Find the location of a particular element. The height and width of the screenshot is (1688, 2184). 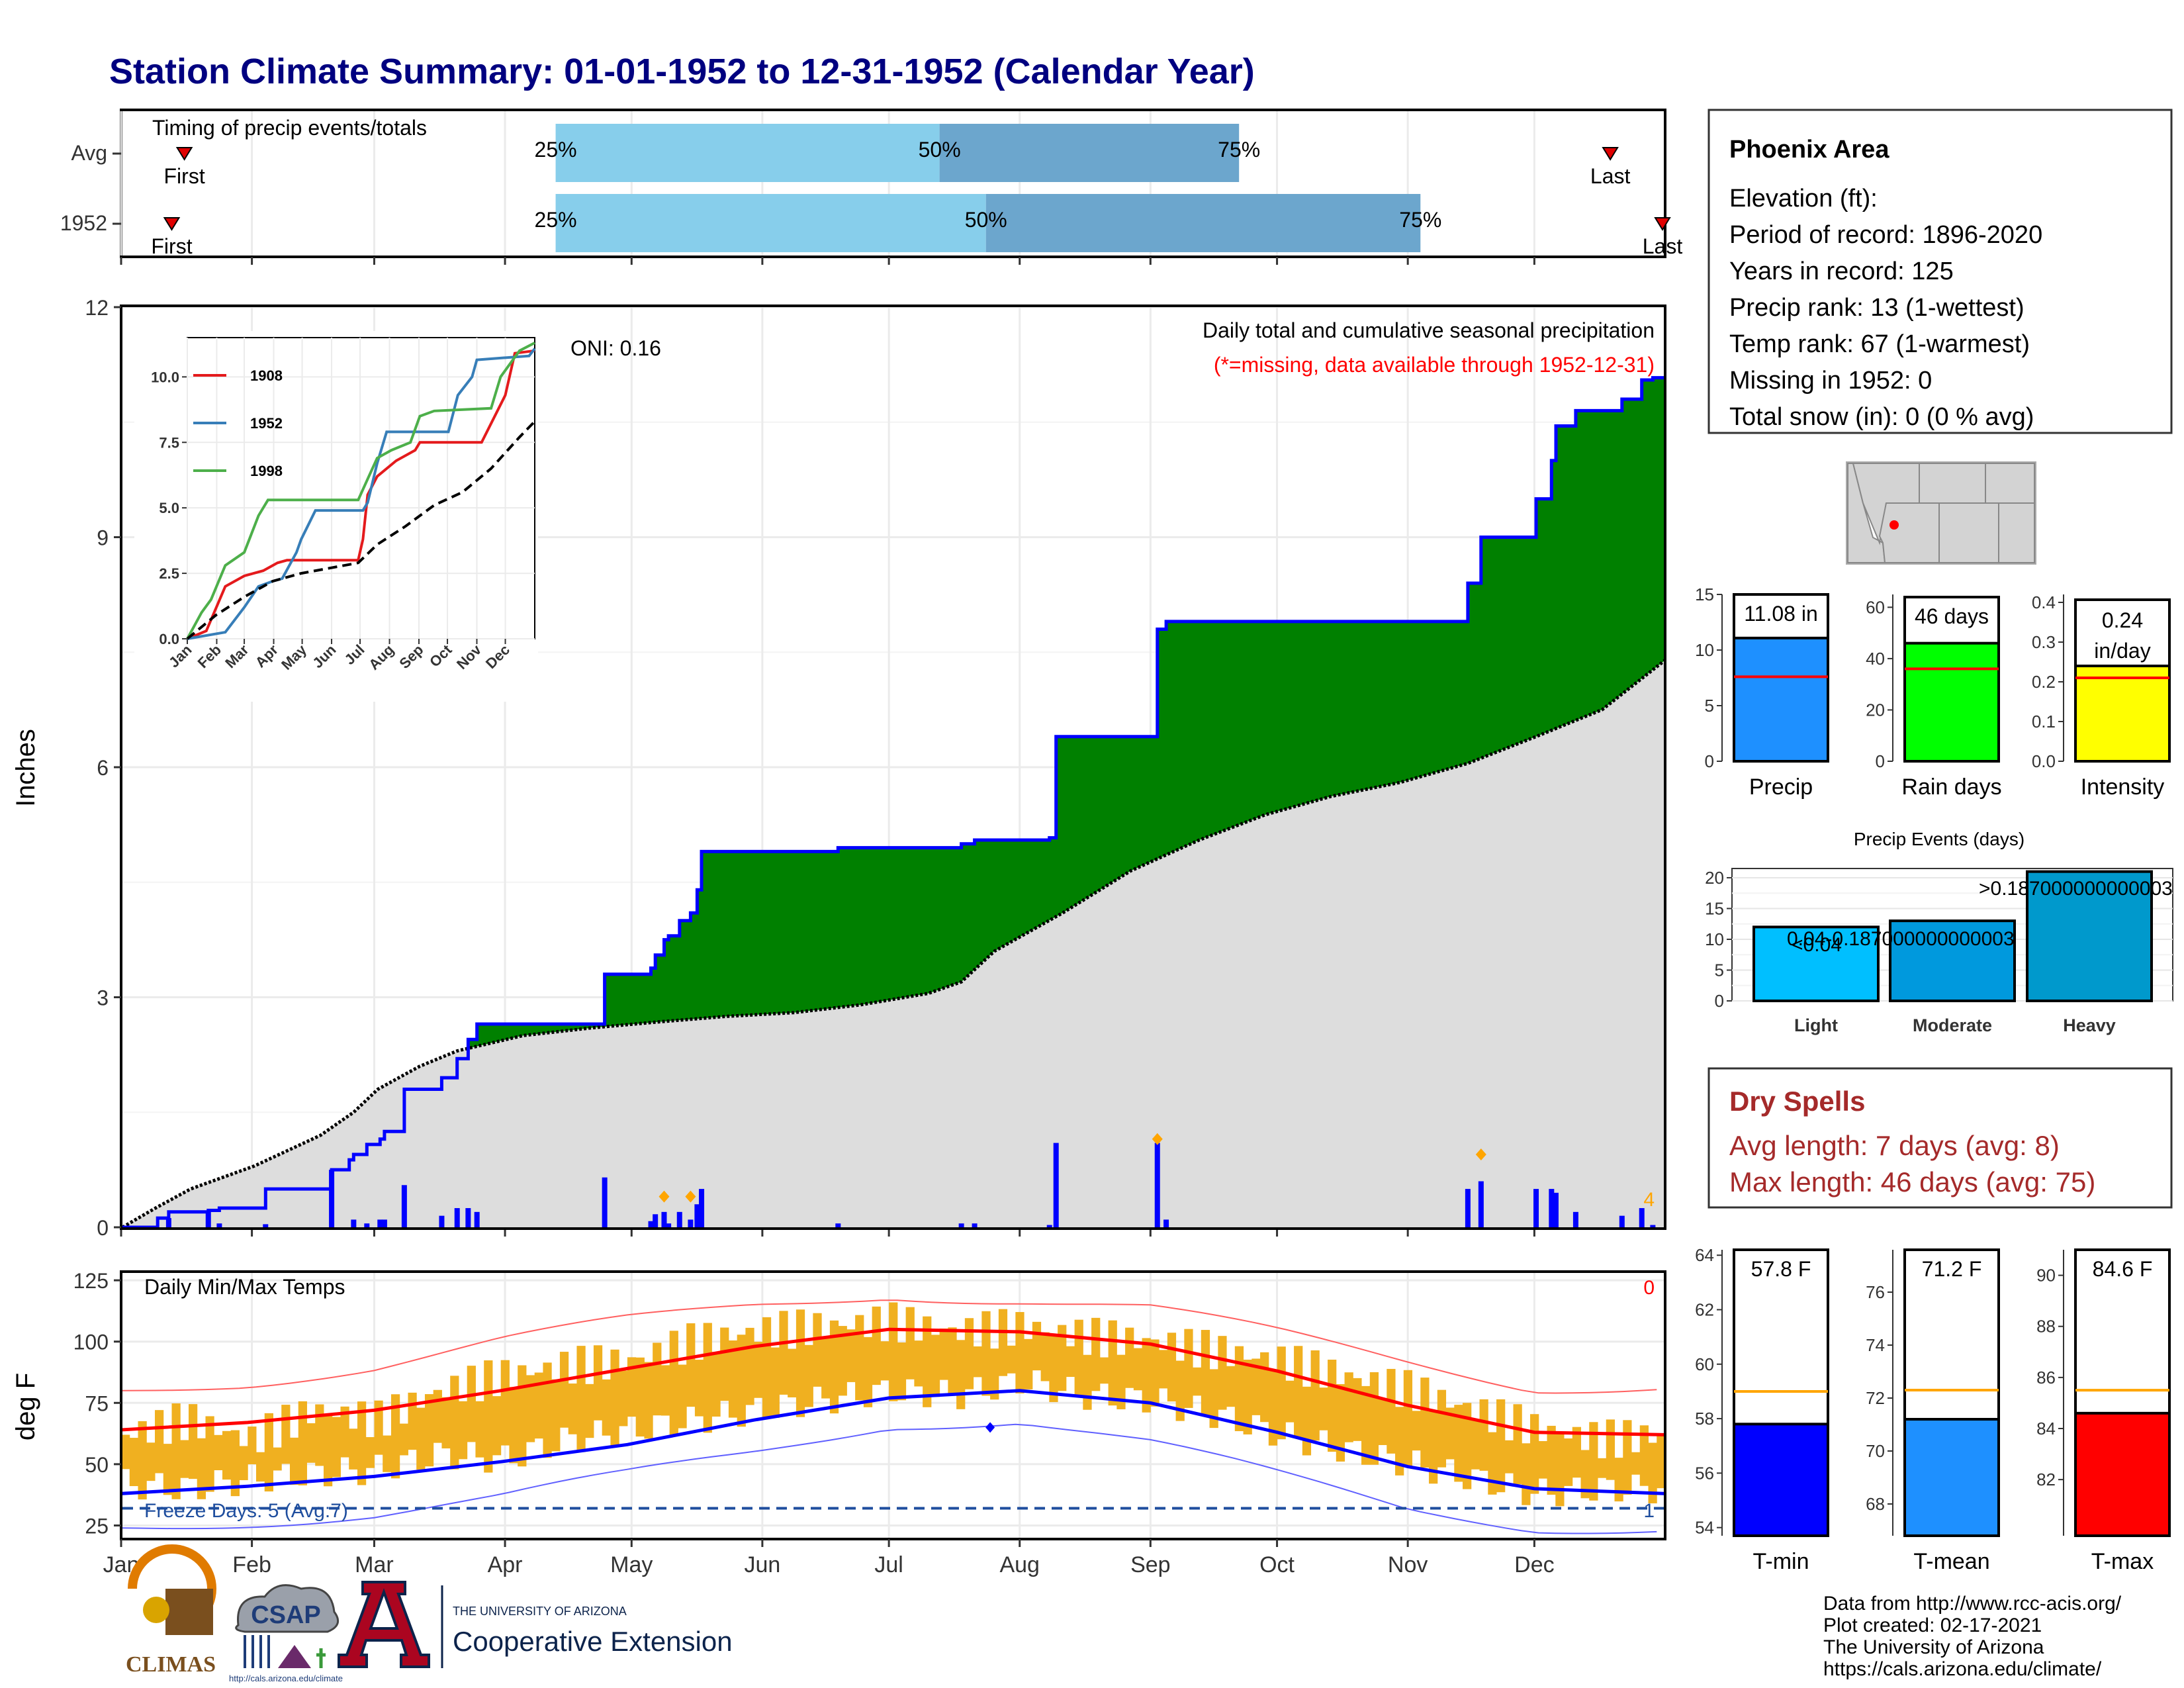

ua-large-text: Cooperative Extension is located at coordinates (593, 1641).